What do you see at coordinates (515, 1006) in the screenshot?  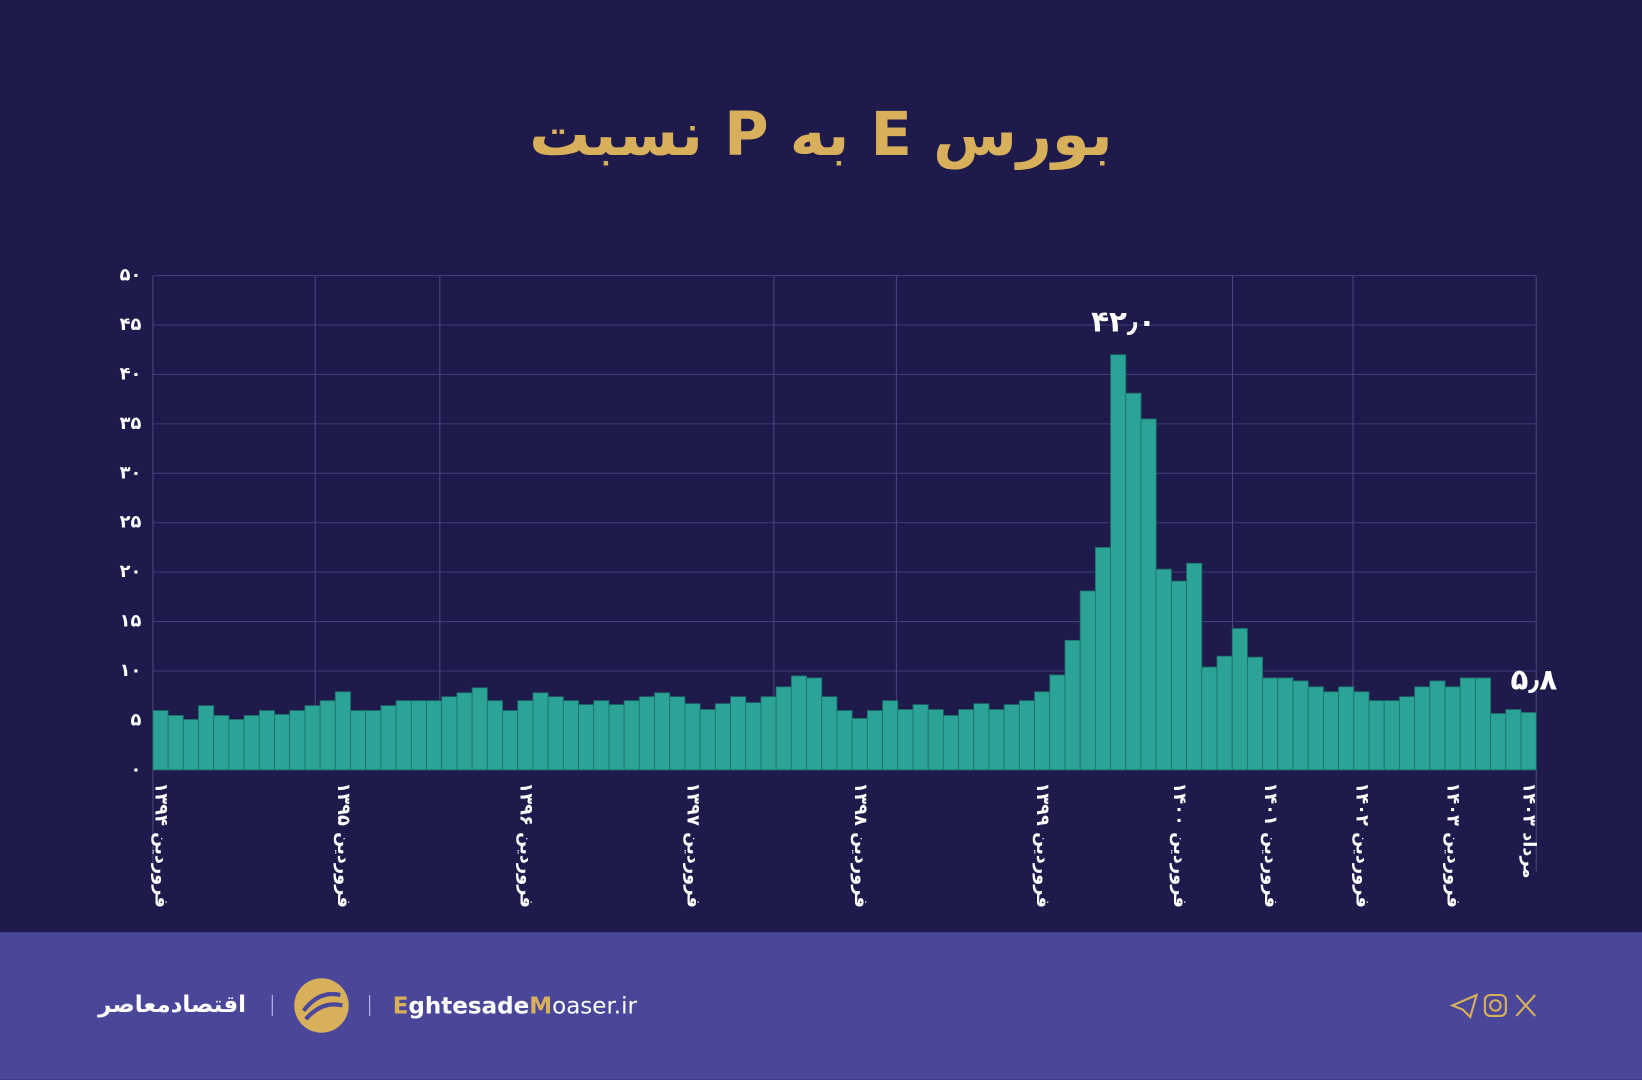 I see `site-url: EghtesadeMoaser.ir` at bounding box center [515, 1006].